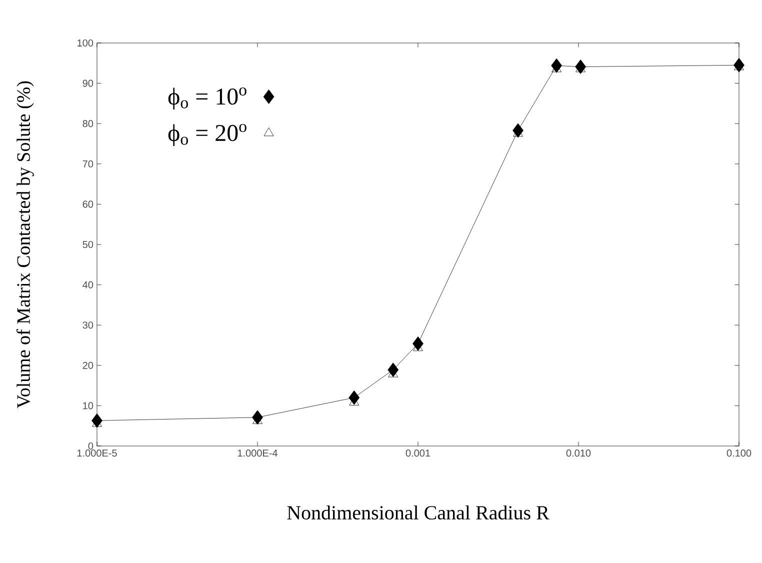  What do you see at coordinates (88, 365) in the screenshot?
I see `y-tick-label: 20` at bounding box center [88, 365].